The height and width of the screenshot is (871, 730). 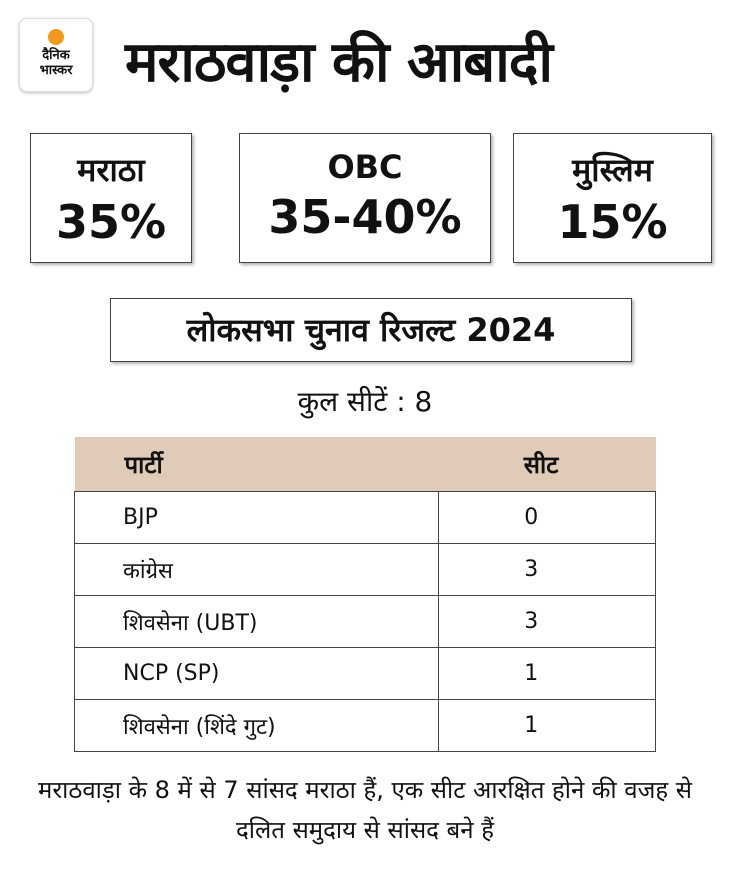 I want to click on stat-muslim: मुस्लिम 15%, so click(x=612, y=198).